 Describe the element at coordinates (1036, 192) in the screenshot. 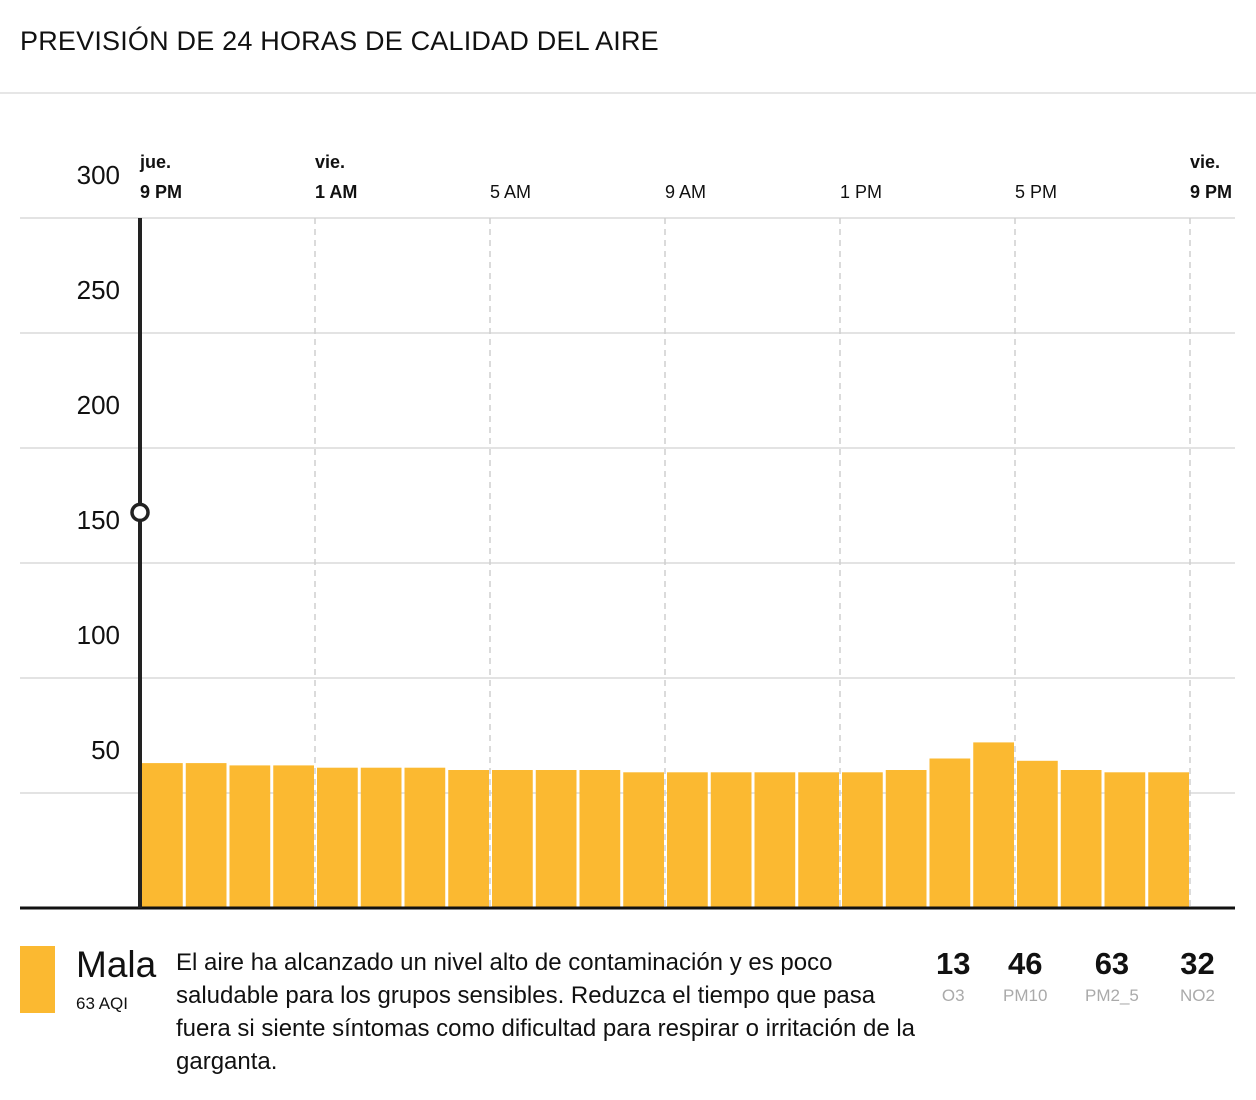

I see `x-tick-label: 5 PM` at that location.